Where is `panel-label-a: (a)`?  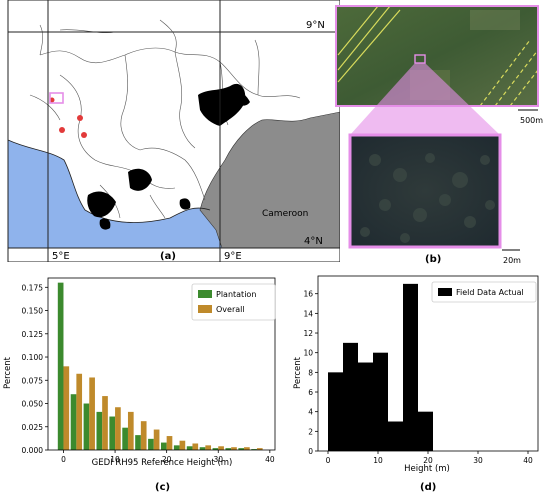
panel-label-a: (a) is located at coordinates (168, 256).